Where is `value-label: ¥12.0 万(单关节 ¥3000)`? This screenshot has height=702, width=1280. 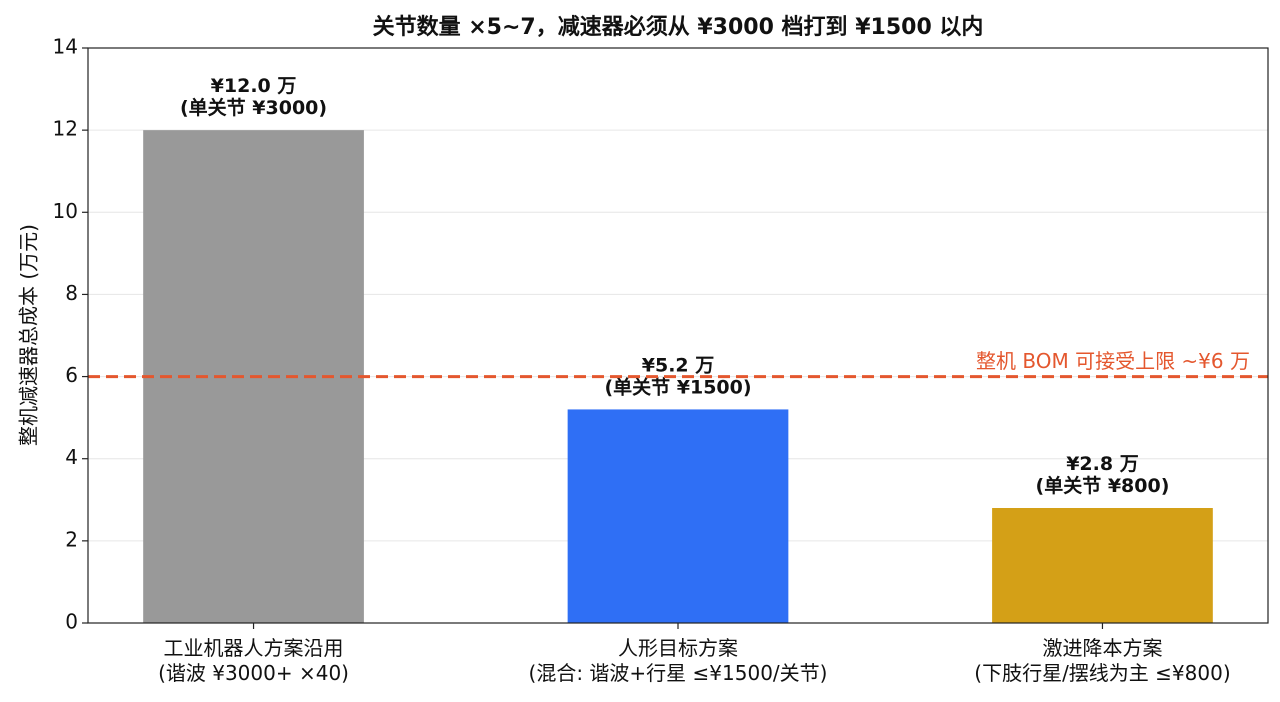 value-label: ¥12.0 万(单关节 ¥3000) is located at coordinates (253, 97).